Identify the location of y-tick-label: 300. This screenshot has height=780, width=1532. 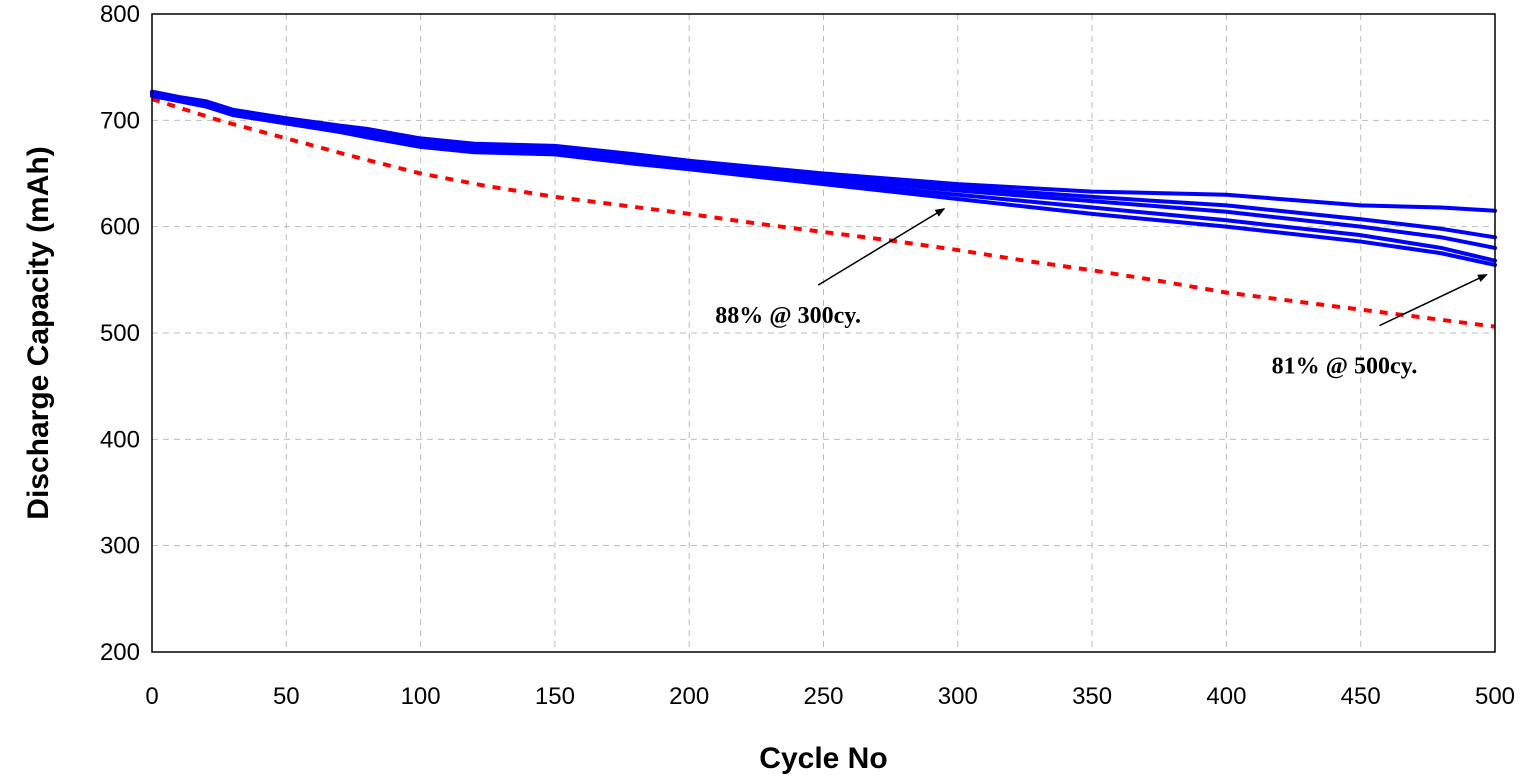
(120, 546).